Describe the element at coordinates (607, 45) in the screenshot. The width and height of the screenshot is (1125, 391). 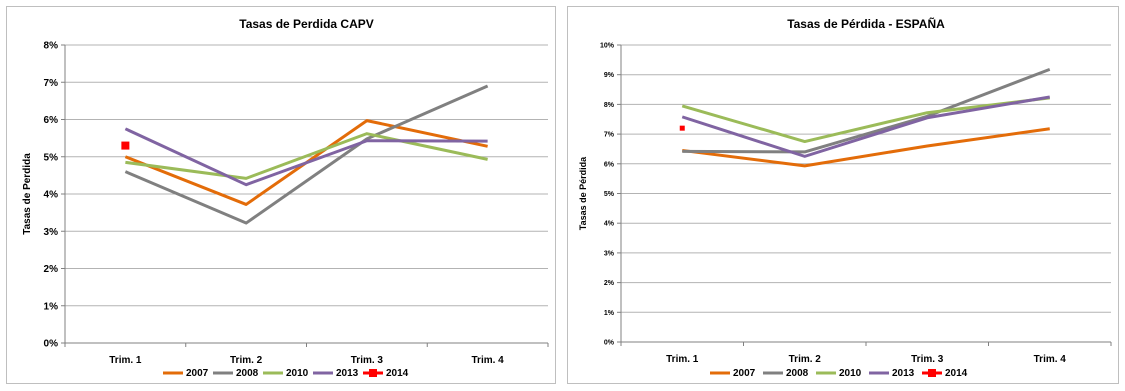
I see `y-tick-label: 10%` at that location.